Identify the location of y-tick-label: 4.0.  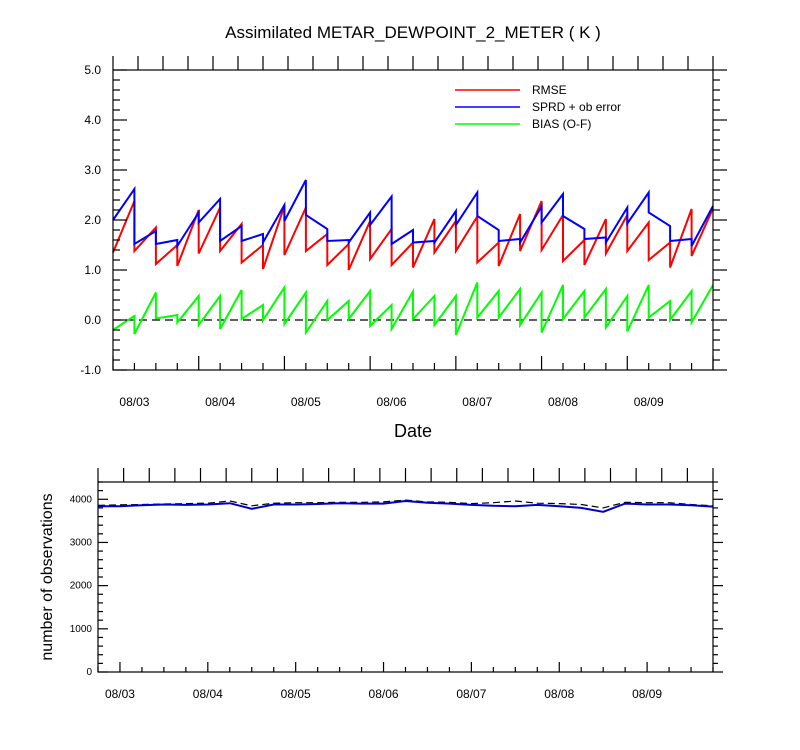
(92, 120).